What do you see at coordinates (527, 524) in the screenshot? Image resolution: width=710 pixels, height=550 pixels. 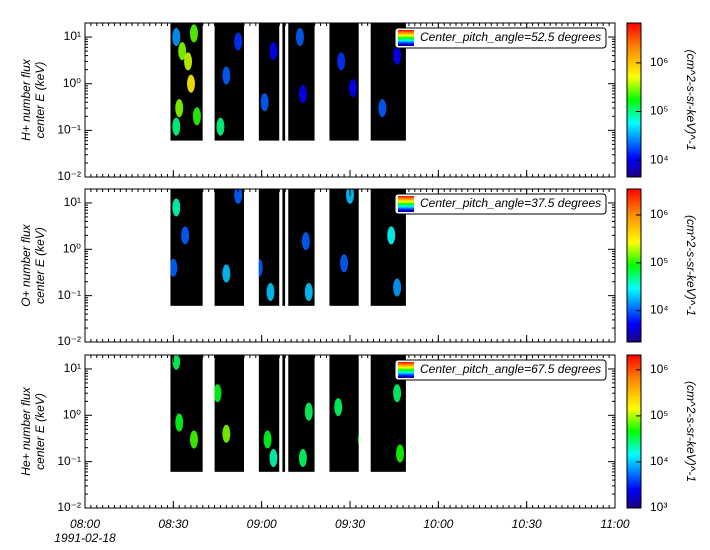 I see `x-tick-label: 10:30` at bounding box center [527, 524].